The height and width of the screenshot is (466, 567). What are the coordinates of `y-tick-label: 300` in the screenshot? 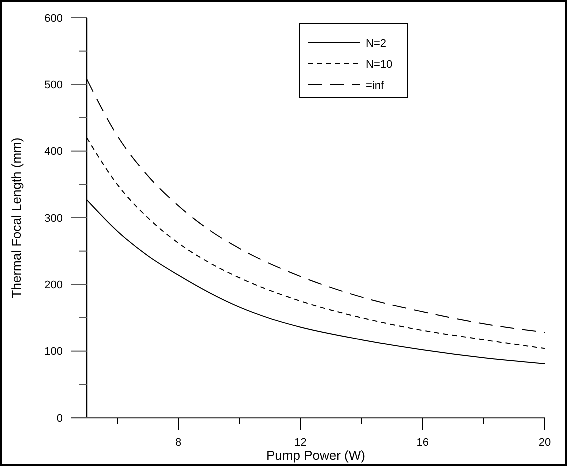 It's located at (53, 218).